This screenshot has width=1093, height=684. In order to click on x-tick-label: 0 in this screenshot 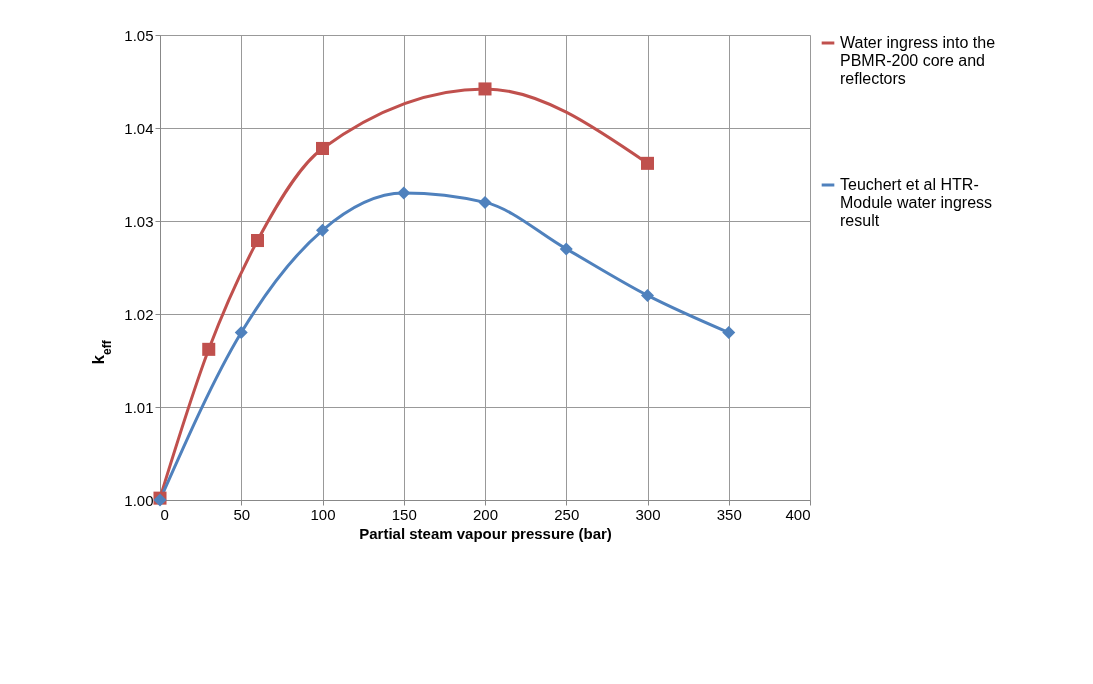, I will do `click(164, 514)`.